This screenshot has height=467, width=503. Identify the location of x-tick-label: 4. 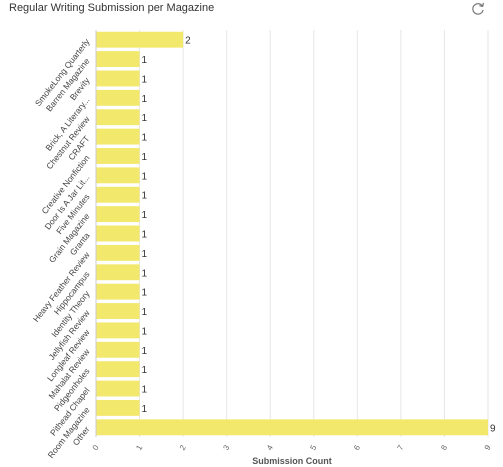
(270, 447).